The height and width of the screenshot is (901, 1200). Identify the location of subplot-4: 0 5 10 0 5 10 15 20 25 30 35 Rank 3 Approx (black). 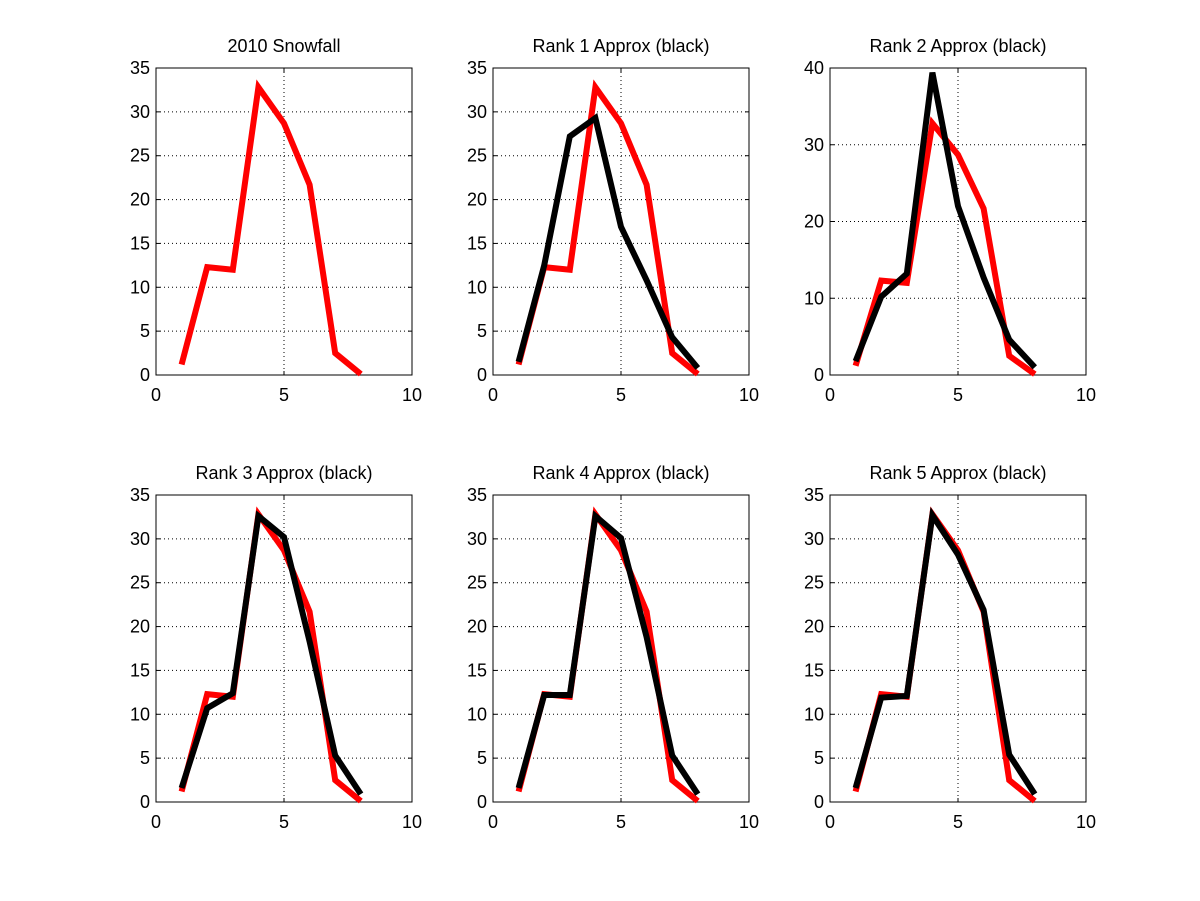
(276, 647).